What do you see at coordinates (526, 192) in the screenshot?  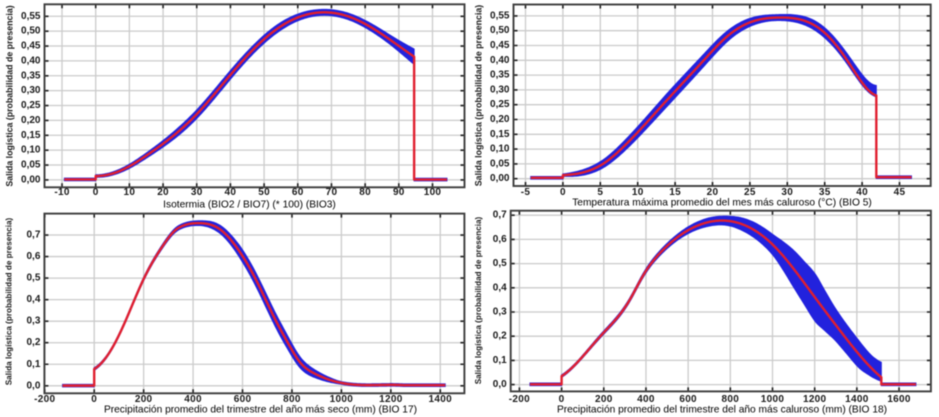 I see `svg-text: -5` at bounding box center [526, 192].